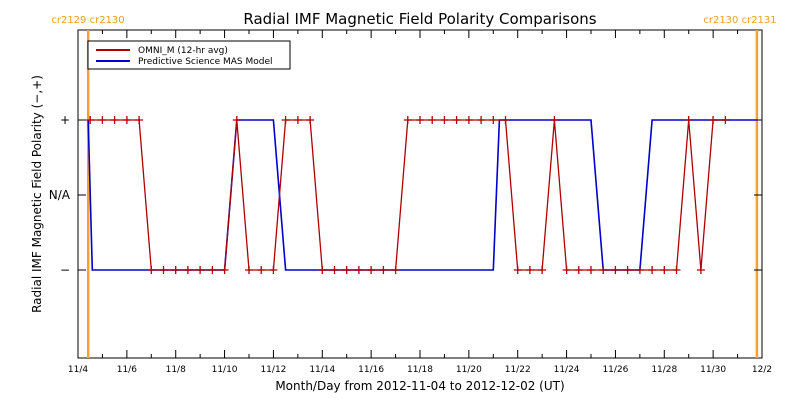  What do you see at coordinates (65, 270) in the screenshot?
I see `y-tick-label: −` at bounding box center [65, 270].